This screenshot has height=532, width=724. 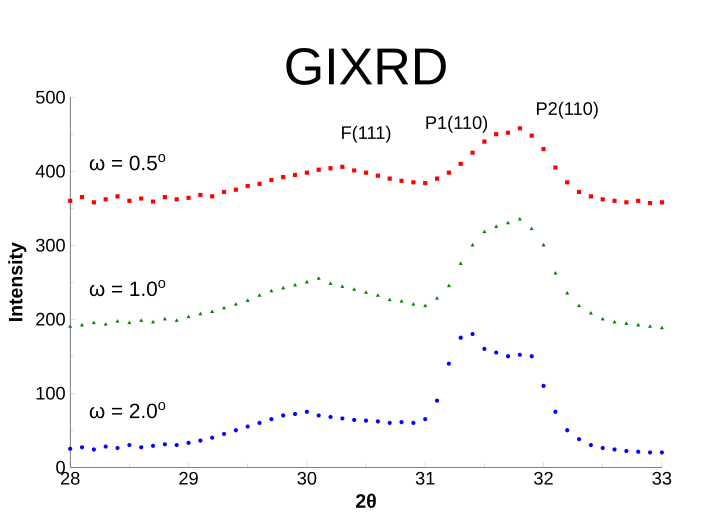 What do you see at coordinates (50, 97) in the screenshot?
I see `y-tick-label: 500` at bounding box center [50, 97].